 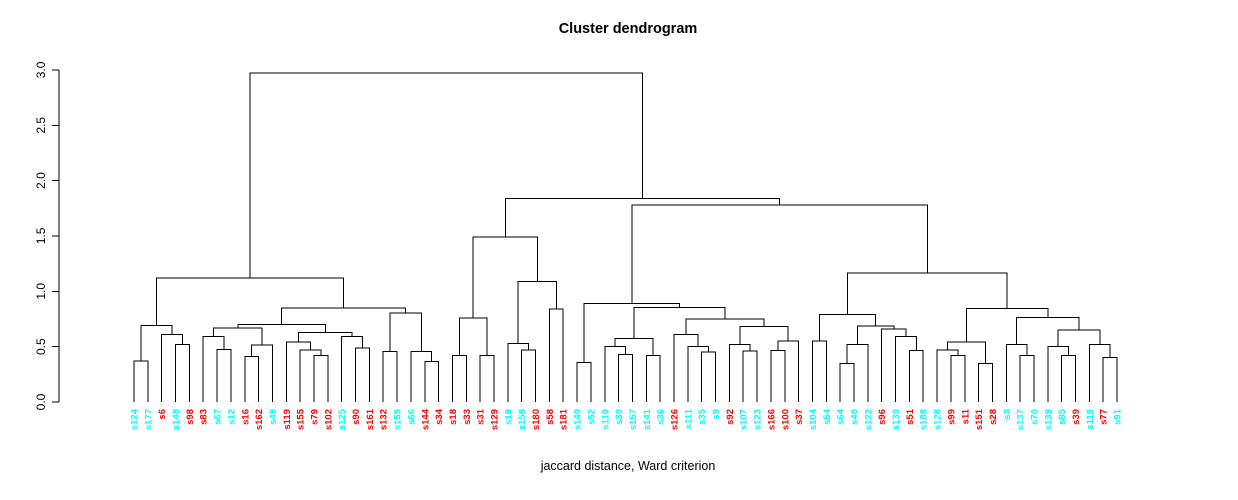 What do you see at coordinates (827, 416) in the screenshot?
I see `leaf-label-s54: s54` at bounding box center [827, 416].